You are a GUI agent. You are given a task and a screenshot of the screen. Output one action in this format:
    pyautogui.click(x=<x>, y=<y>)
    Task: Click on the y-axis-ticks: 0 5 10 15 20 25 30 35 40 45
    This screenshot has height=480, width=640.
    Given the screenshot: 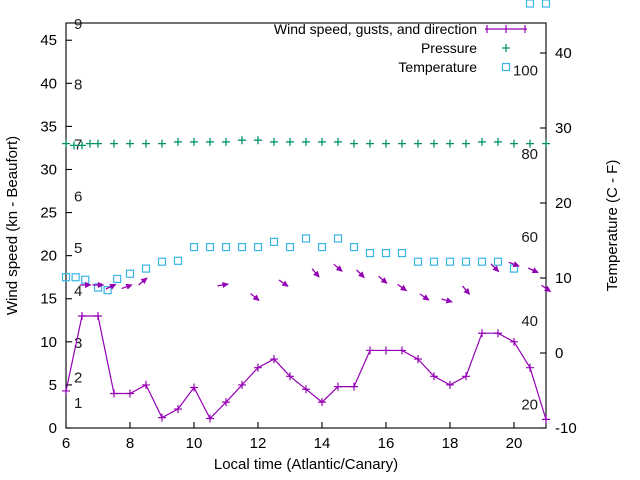 What is the action you would take?
    pyautogui.click(x=56, y=234)
    